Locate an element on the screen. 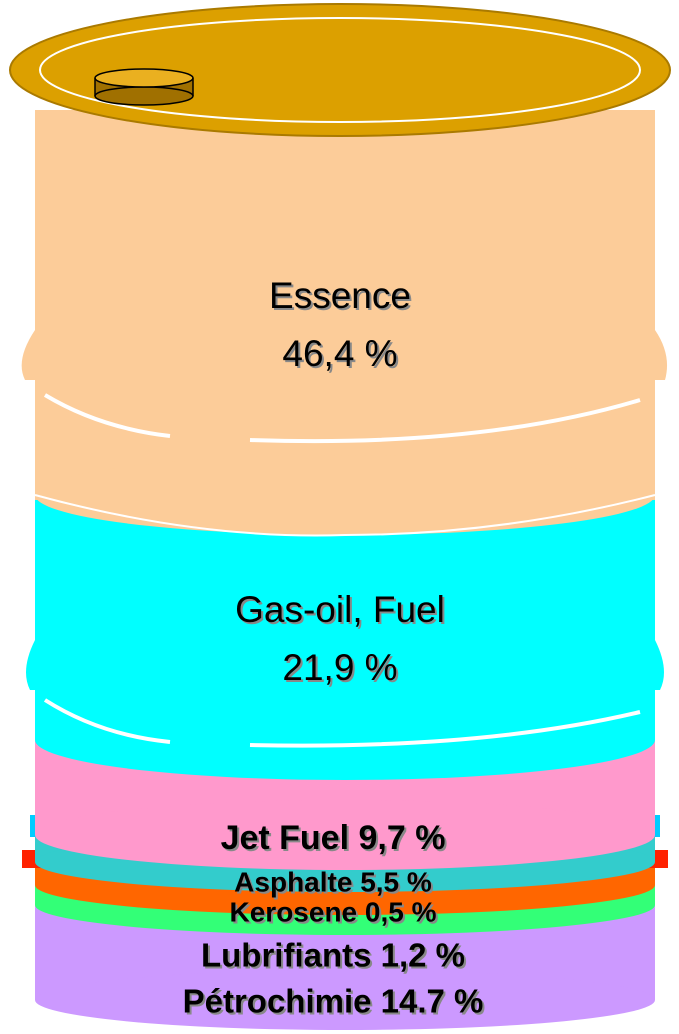 The image size is (679, 1034). segment-label: Pétrochimie 14.7 % is located at coordinates (333, 1001).